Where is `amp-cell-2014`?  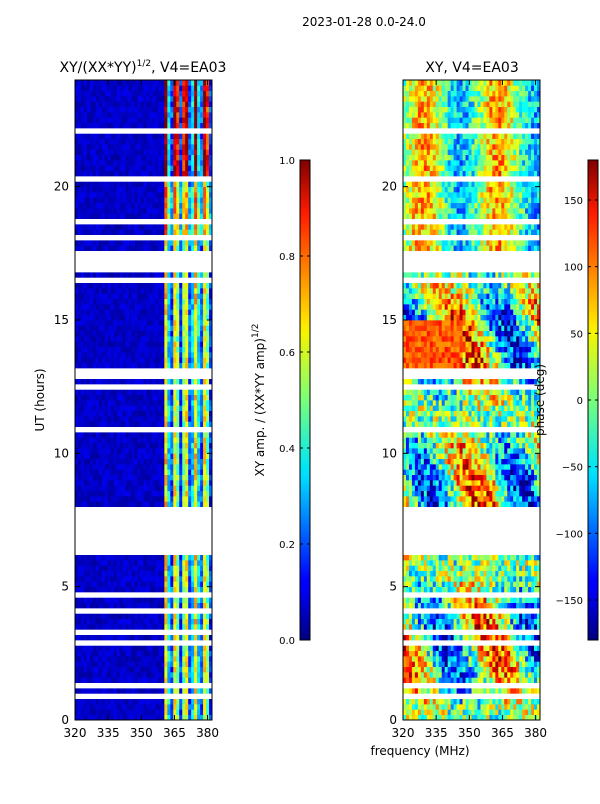
amp-cell-2014 is located at coordinates (184, 488).